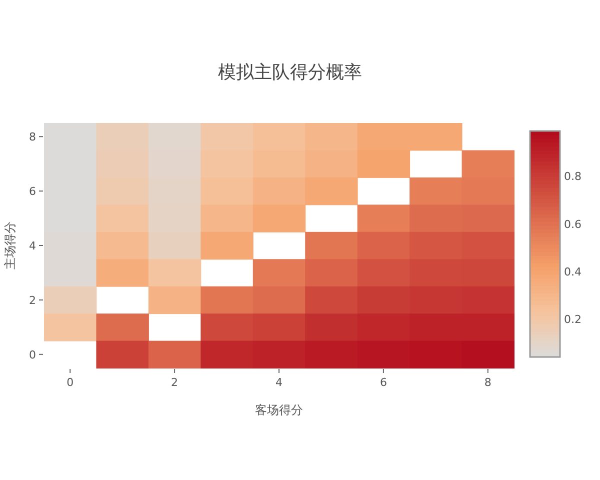 This screenshot has width=600, height=480. What do you see at coordinates (279, 382) in the screenshot?
I see `x-tick-label: 4` at bounding box center [279, 382].